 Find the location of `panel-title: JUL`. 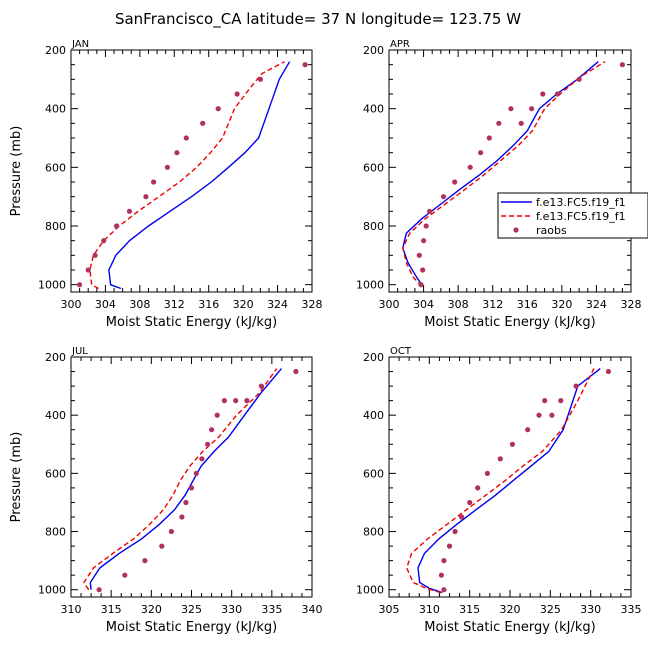

panel-title: JUL is located at coordinates (79, 351).